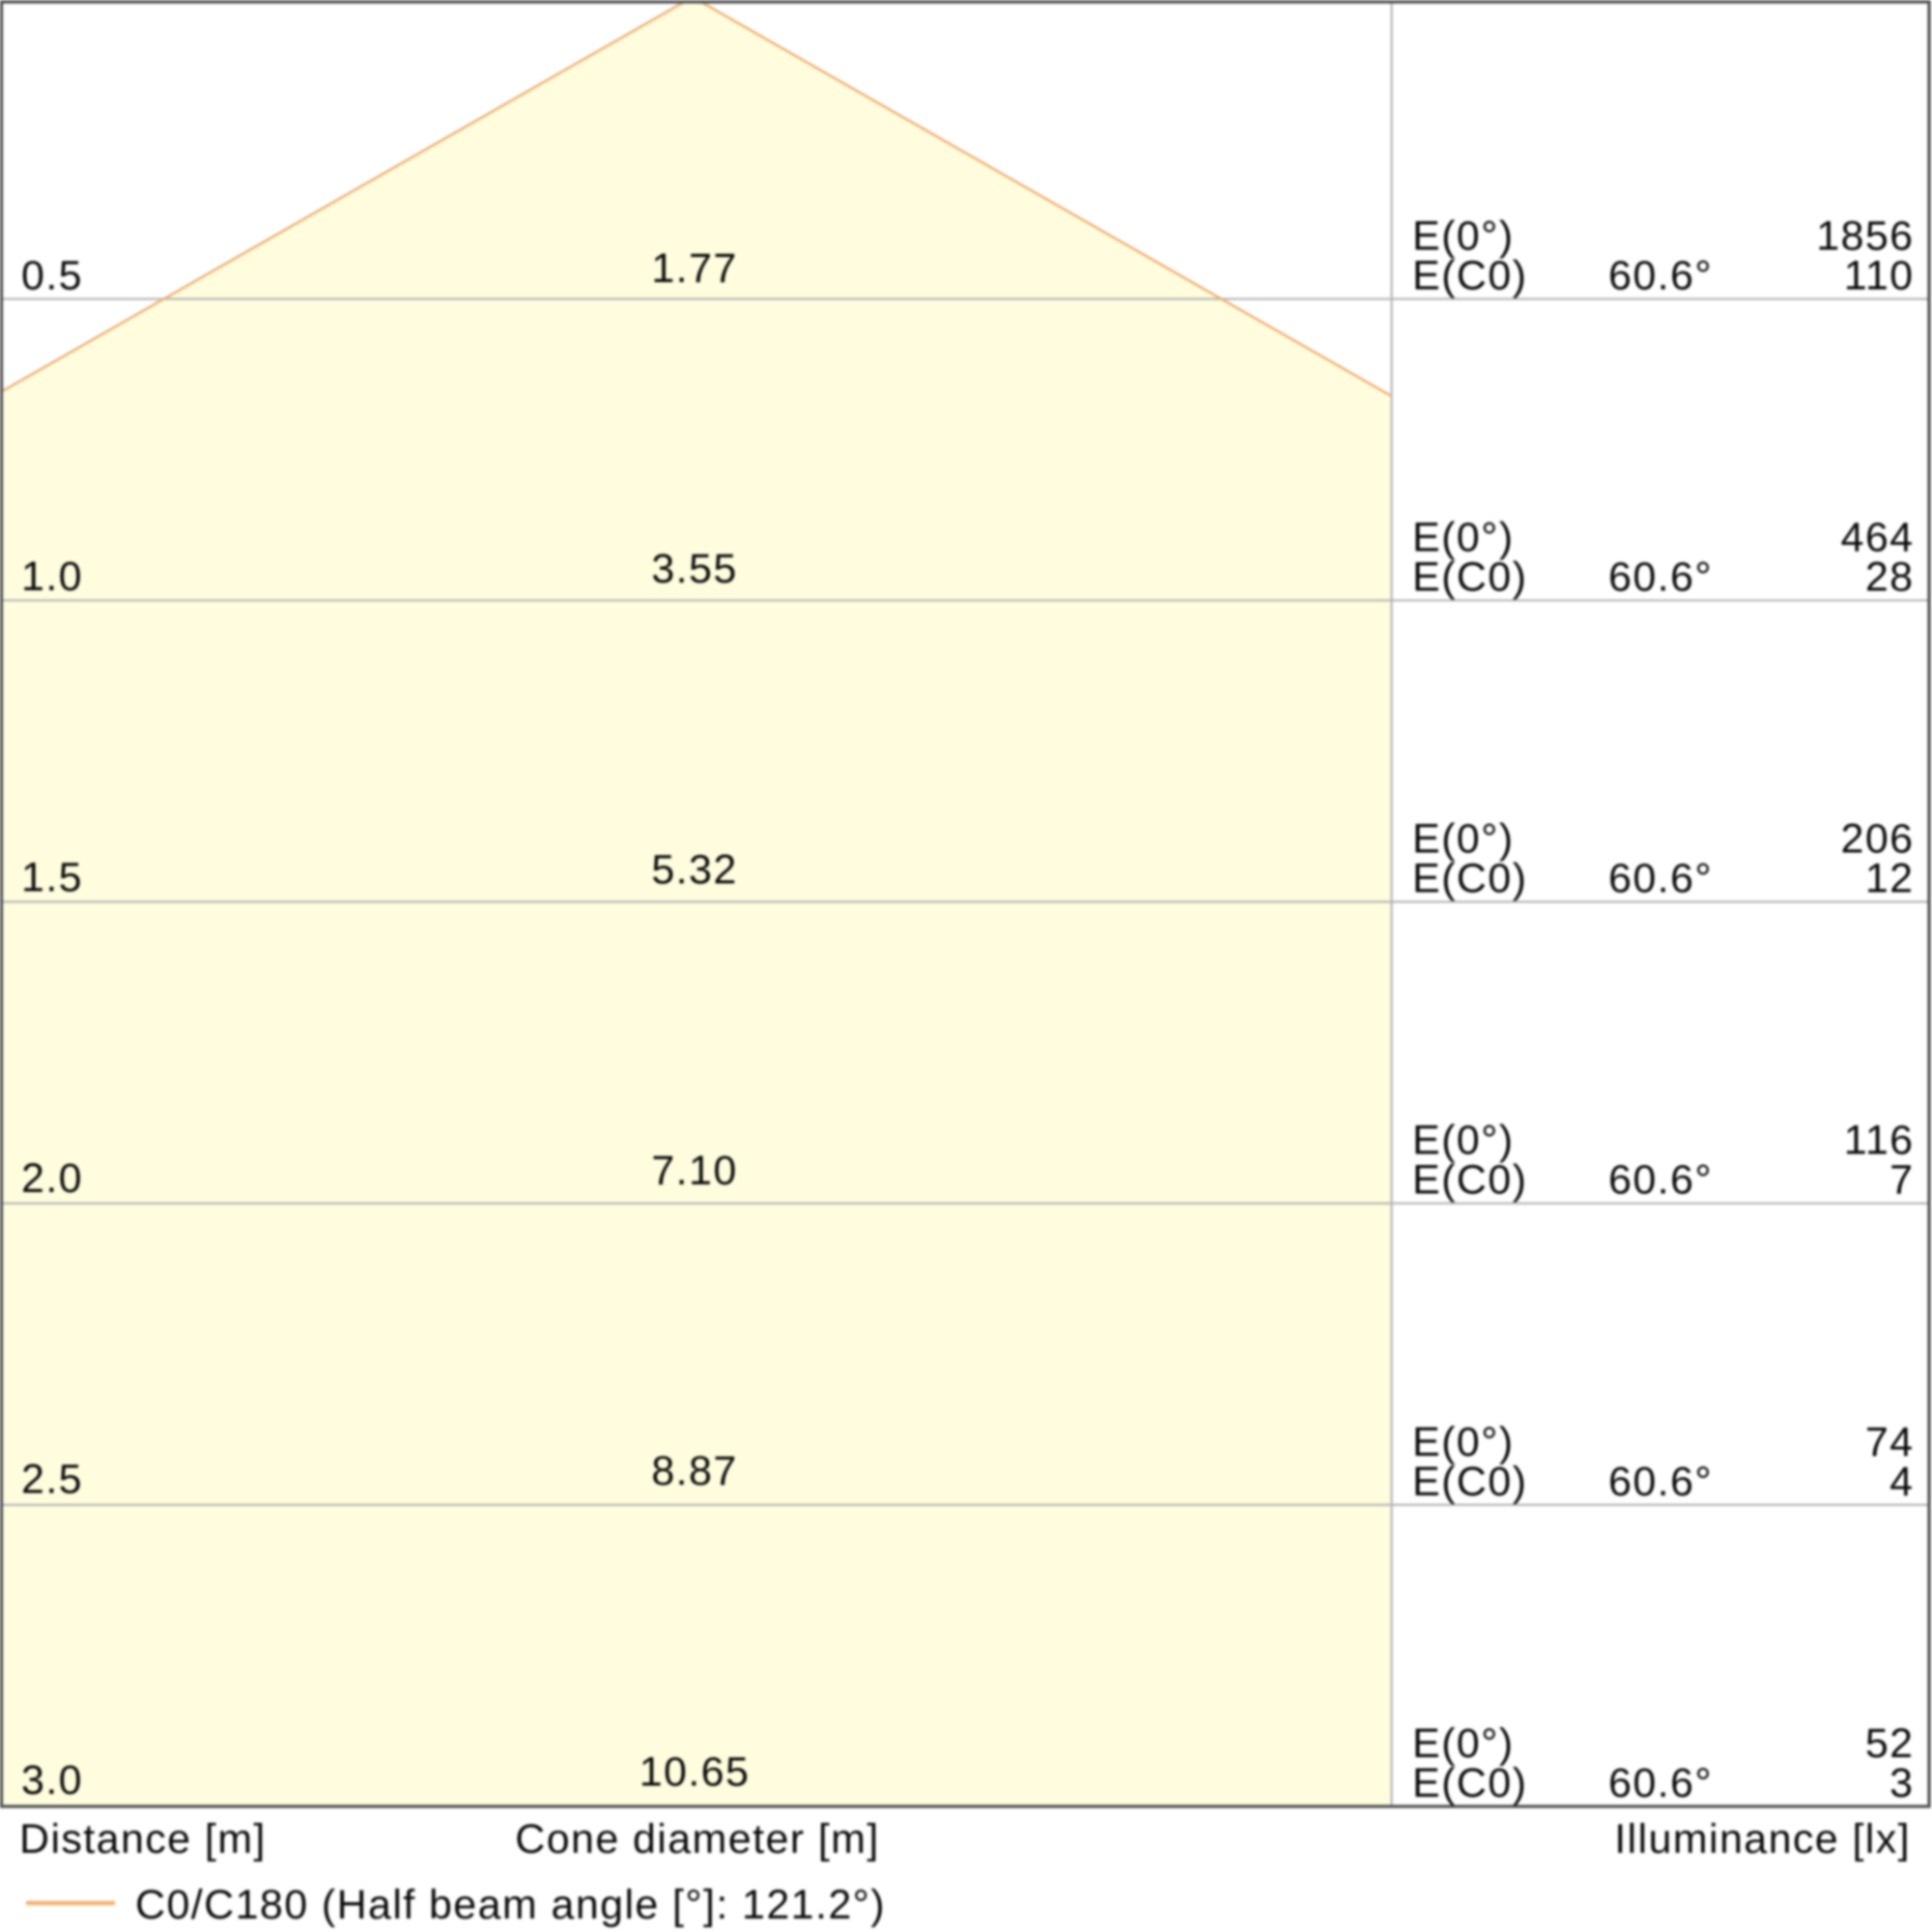 This screenshot has height=1932, width=1932. Describe the element at coordinates (1878, 538) in the screenshot. I see `svg-text: 464` at that location.